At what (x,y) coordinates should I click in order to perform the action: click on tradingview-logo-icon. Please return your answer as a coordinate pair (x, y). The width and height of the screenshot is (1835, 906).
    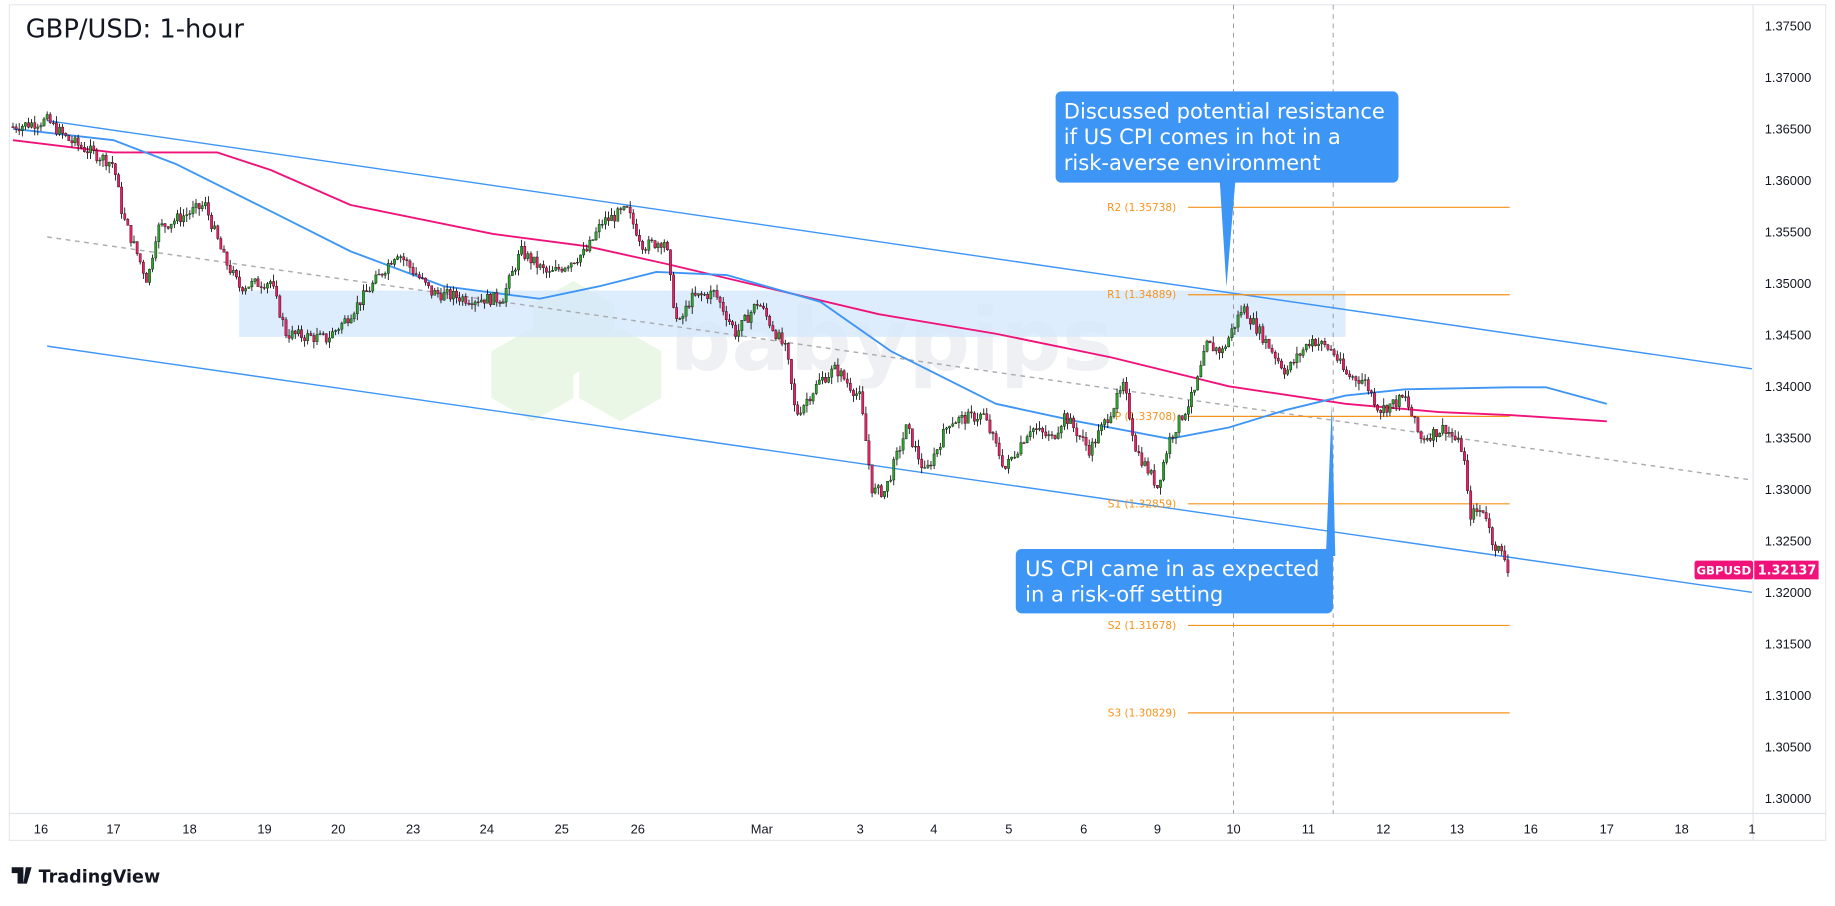
    Looking at the image, I should click on (21, 875).